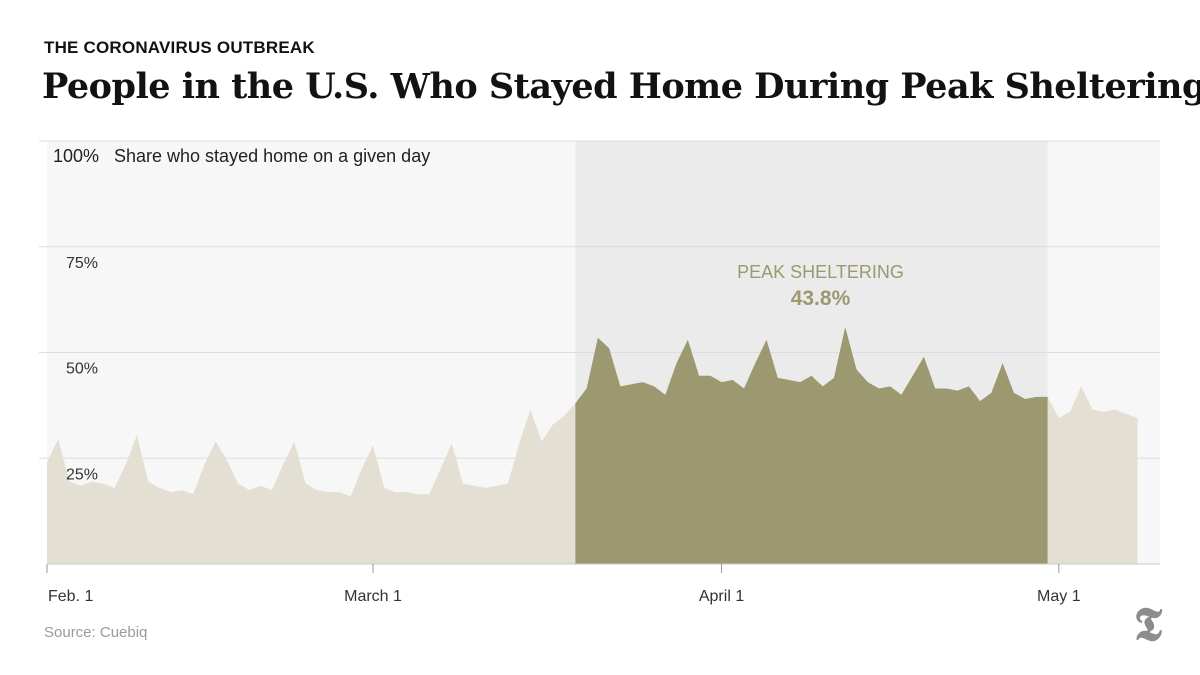 The image size is (1200, 675). I want to click on x-tick-label: May 1, so click(1059, 596).